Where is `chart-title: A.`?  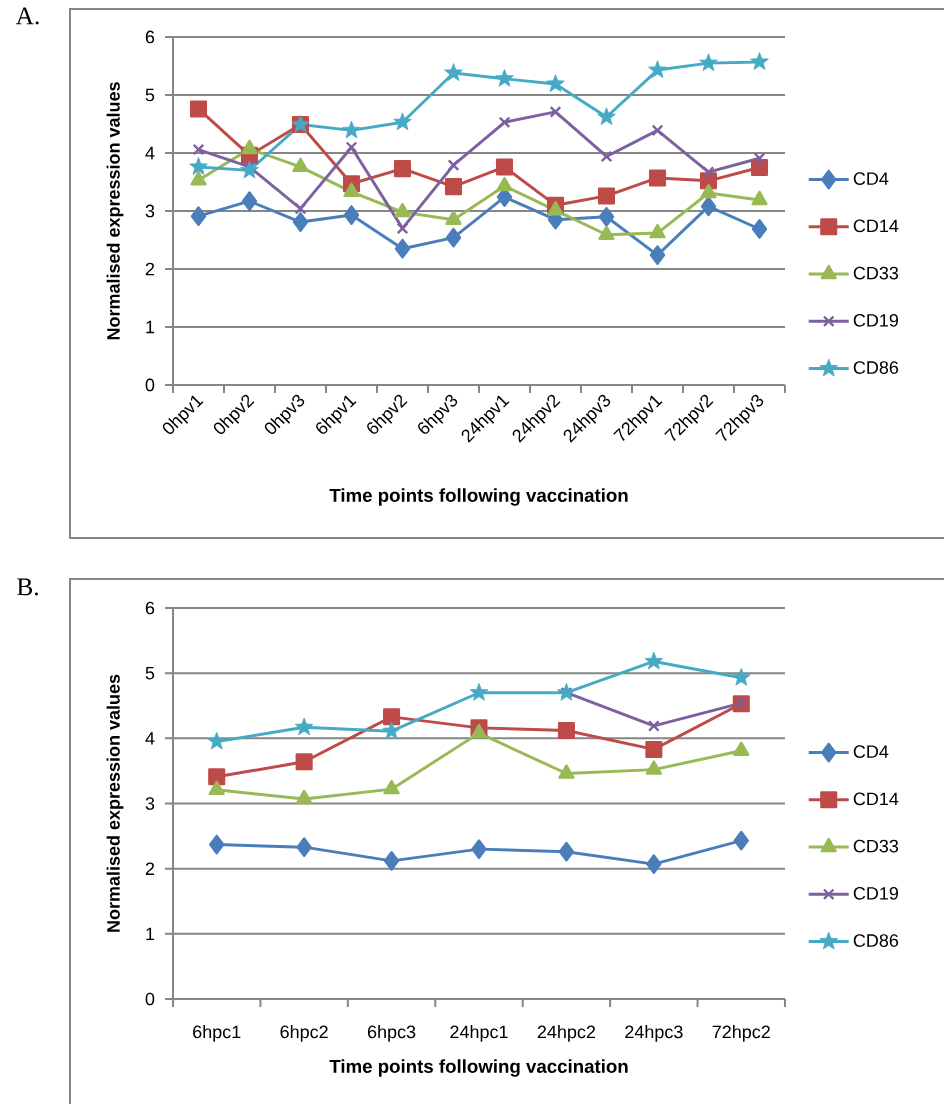
chart-title: A. is located at coordinates (27, 16).